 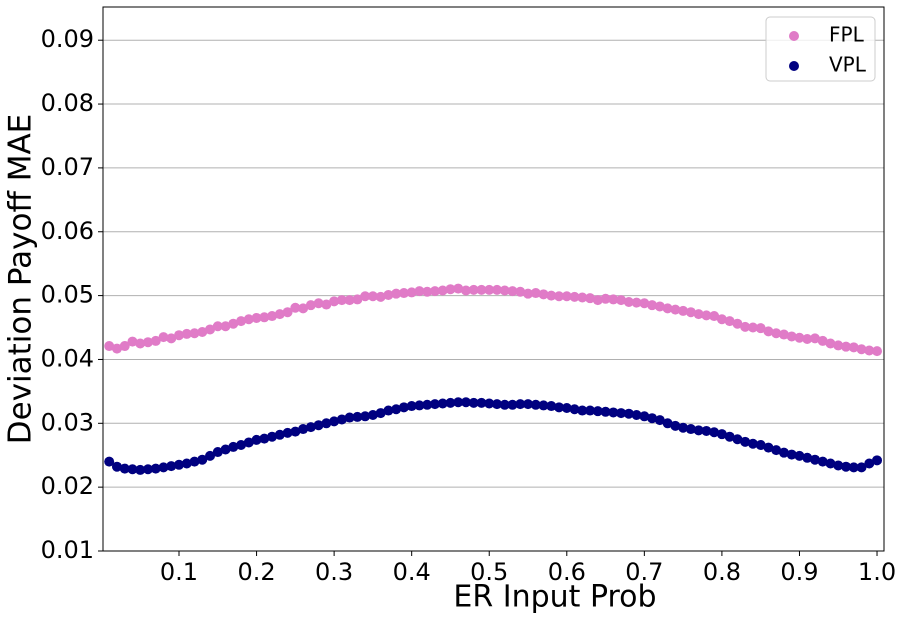 I want to click on x-tick-label: 0.6, so click(x=567, y=572).